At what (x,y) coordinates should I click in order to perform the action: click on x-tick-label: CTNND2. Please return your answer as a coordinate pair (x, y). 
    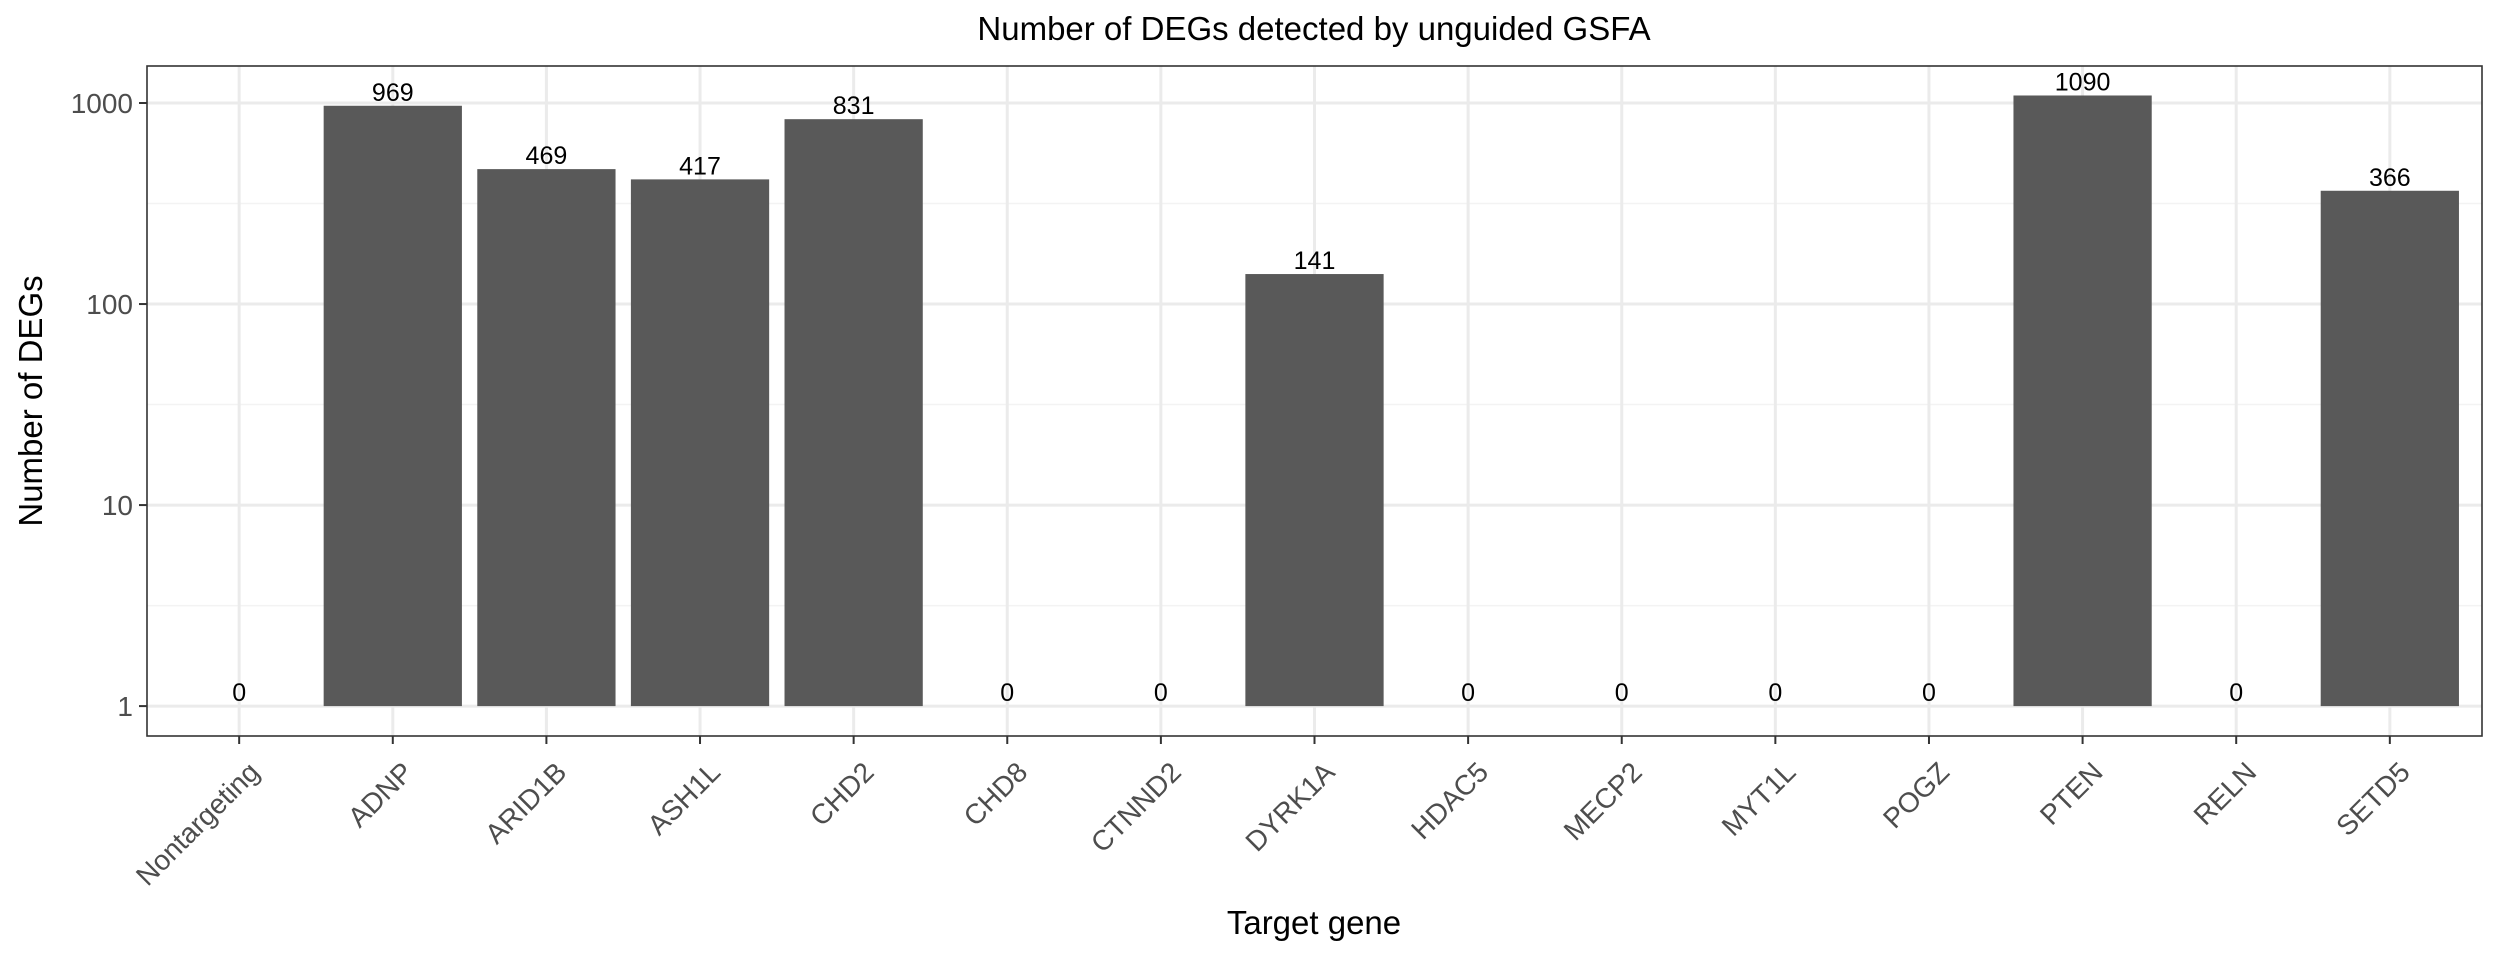
    Looking at the image, I should click on (1136, 807).